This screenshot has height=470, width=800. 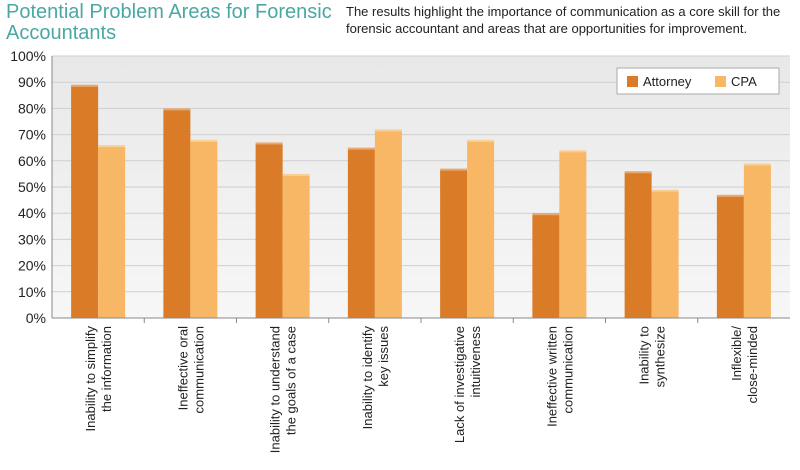 I want to click on y-tick-label: 60%, so click(x=32, y=161).